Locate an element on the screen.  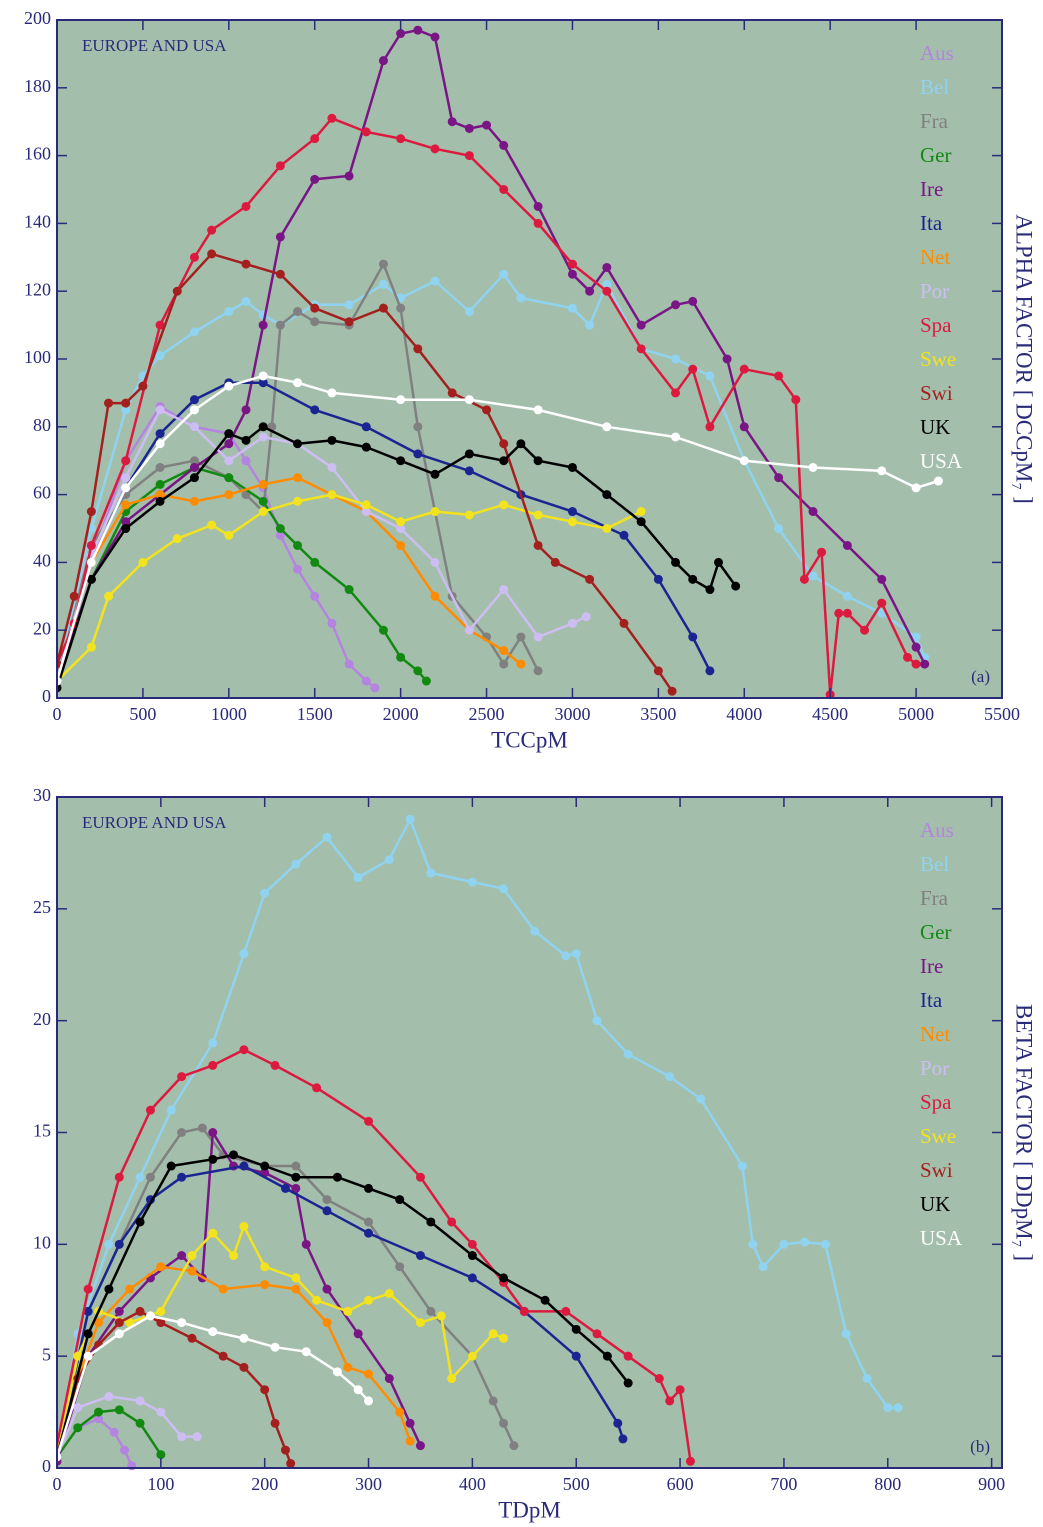
legend-entry: Spa is located at coordinates (936, 325).